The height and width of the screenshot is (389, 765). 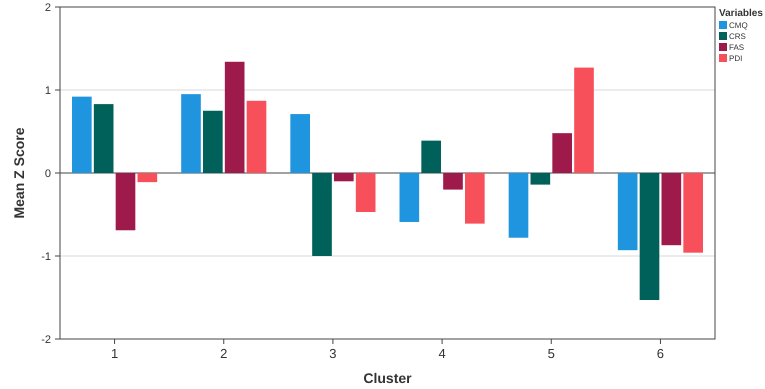 What do you see at coordinates (741, 13) in the screenshot?
I see `legend-title: Variables` at bounding box center [741, 13].